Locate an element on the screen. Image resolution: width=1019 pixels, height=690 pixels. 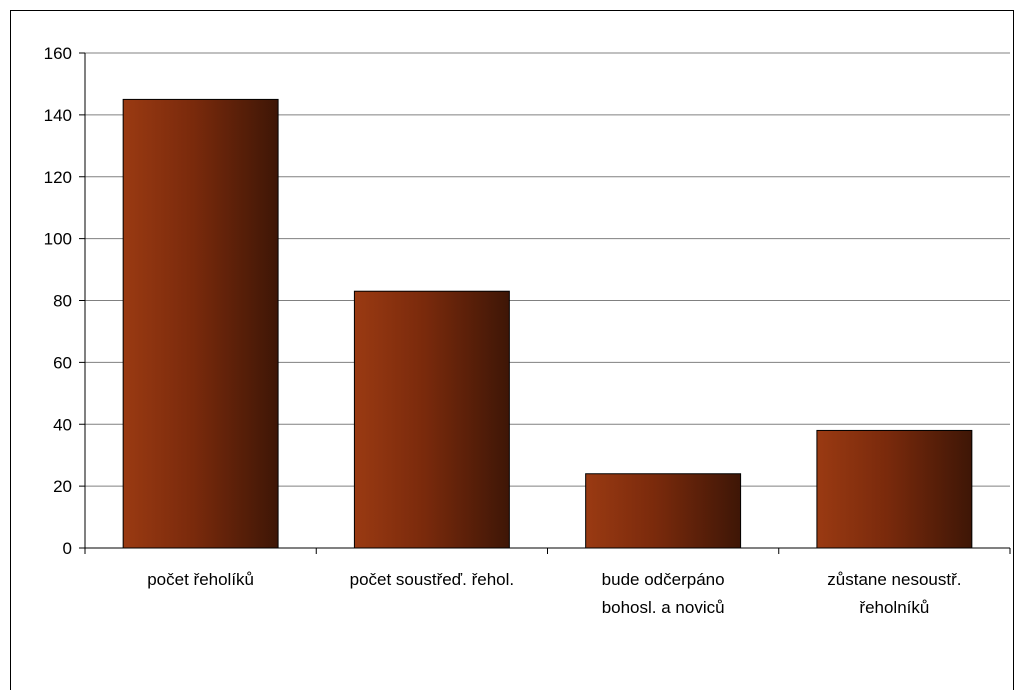
x-category-label: bude odčerpáno is located at coordinates (663, 579).